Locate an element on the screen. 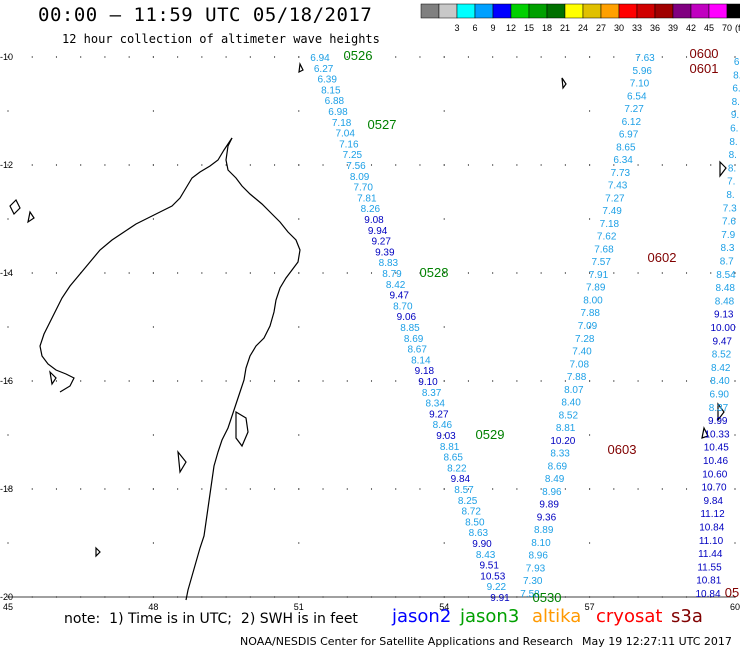 The width and height of the screenshot is (740, 650). wave-height-value: 6.98 is located at coordinates (338, 112).